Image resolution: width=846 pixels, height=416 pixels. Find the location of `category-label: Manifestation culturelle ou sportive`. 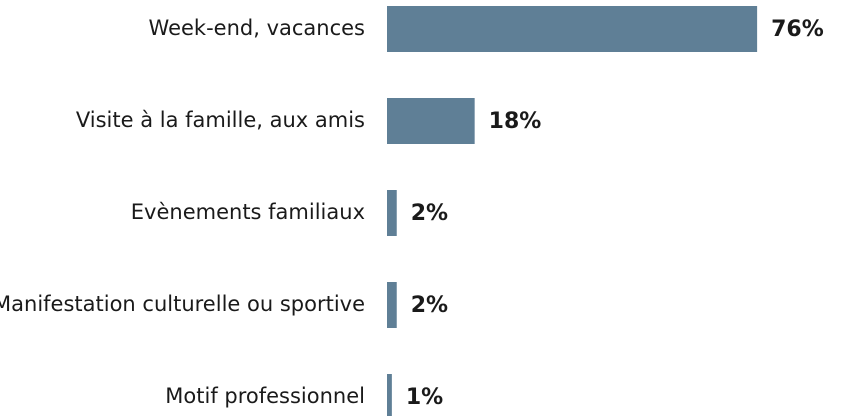

category-label: Manifestation culturelle ou sportive is located at coordinates (182, 304).